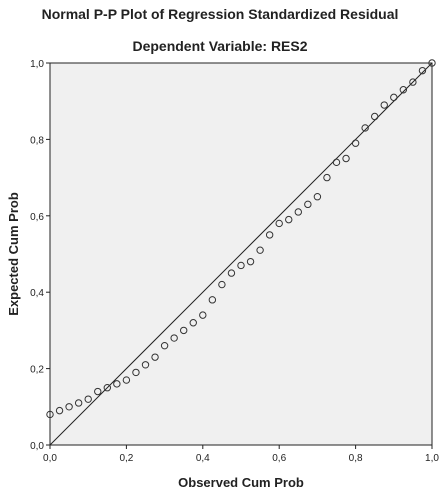 The height and width of the screenshot is (492, 440). I want to click on y-tick-label: 0,0, so click(37, 446).